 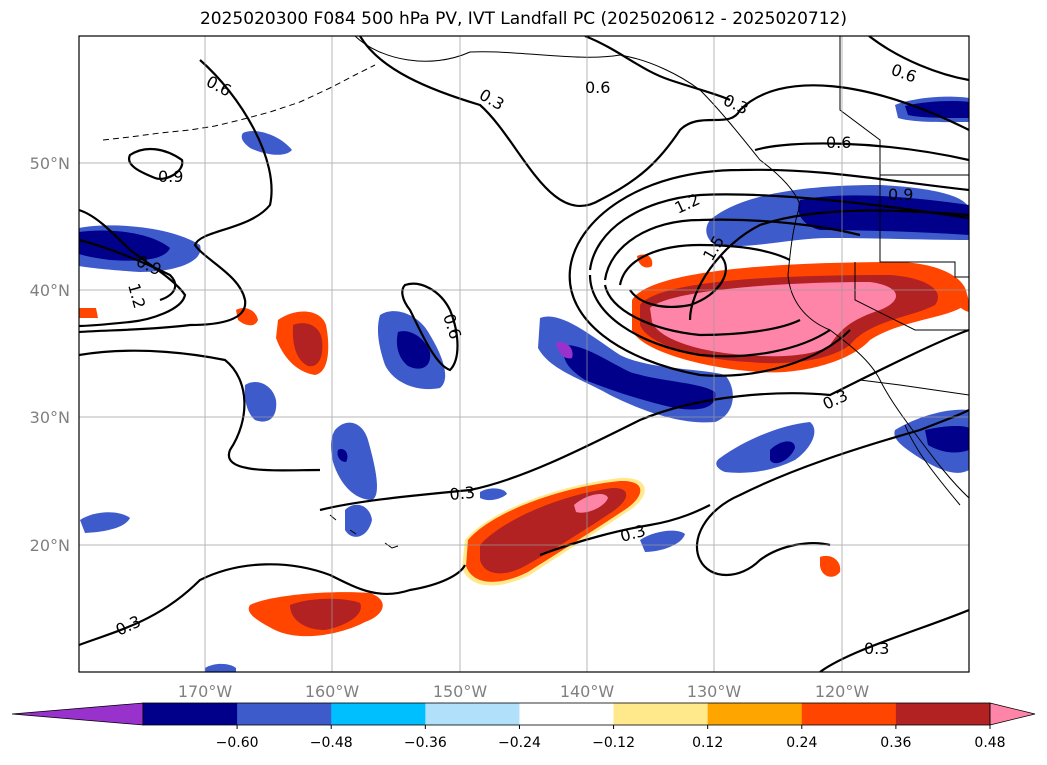 What do you see at coordinates (895, 743) in the screenshot?
I see `colorbar-tick-label: 0.36` at bounding box center [895, 743].